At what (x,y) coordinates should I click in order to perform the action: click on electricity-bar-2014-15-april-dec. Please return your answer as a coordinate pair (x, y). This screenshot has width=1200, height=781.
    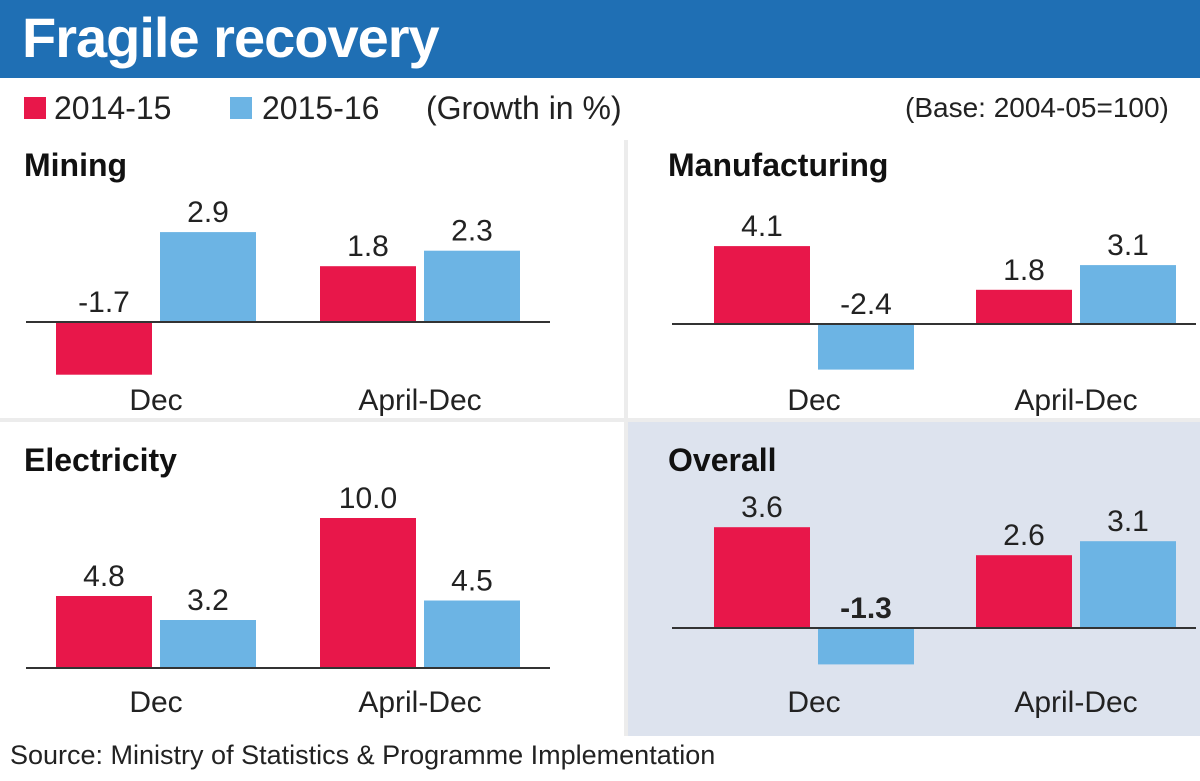
    Looking at the image, I should click on (368, 593).